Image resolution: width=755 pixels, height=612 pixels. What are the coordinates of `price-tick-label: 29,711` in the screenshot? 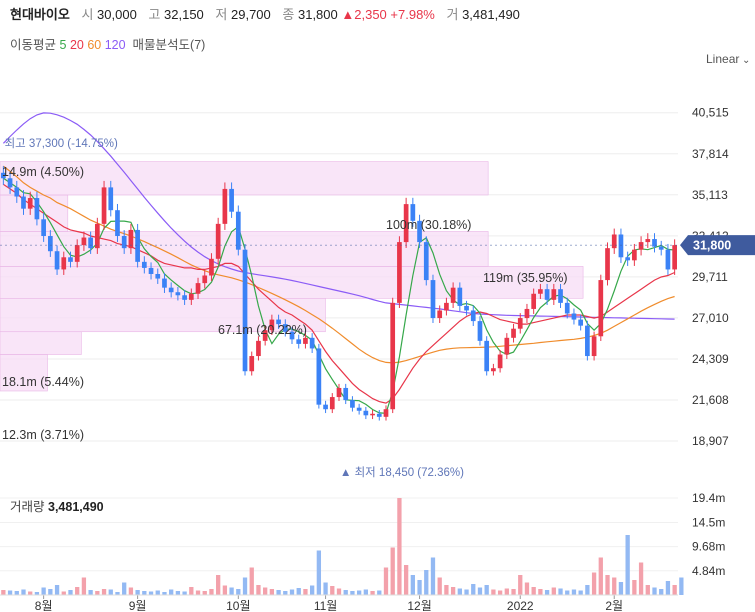 It's located at (710, 277).